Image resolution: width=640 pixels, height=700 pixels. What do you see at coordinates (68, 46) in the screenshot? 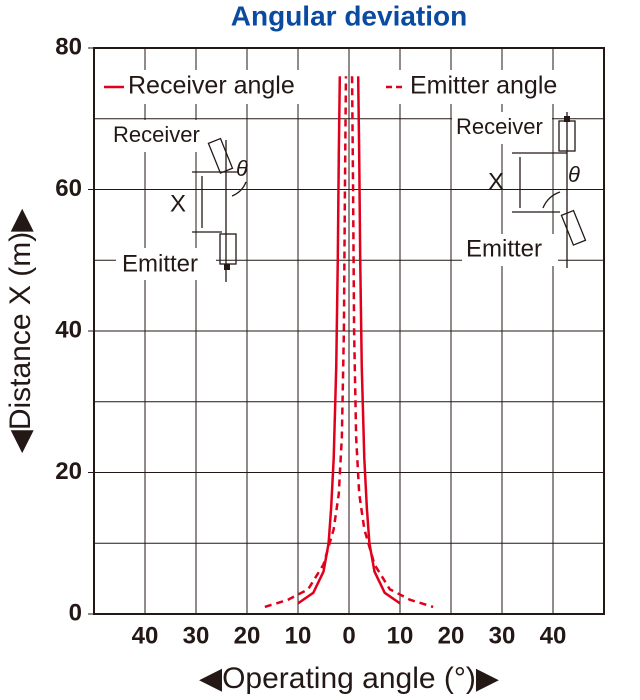
I see `y-tick-label: 80` at bounding box center [68, 46].